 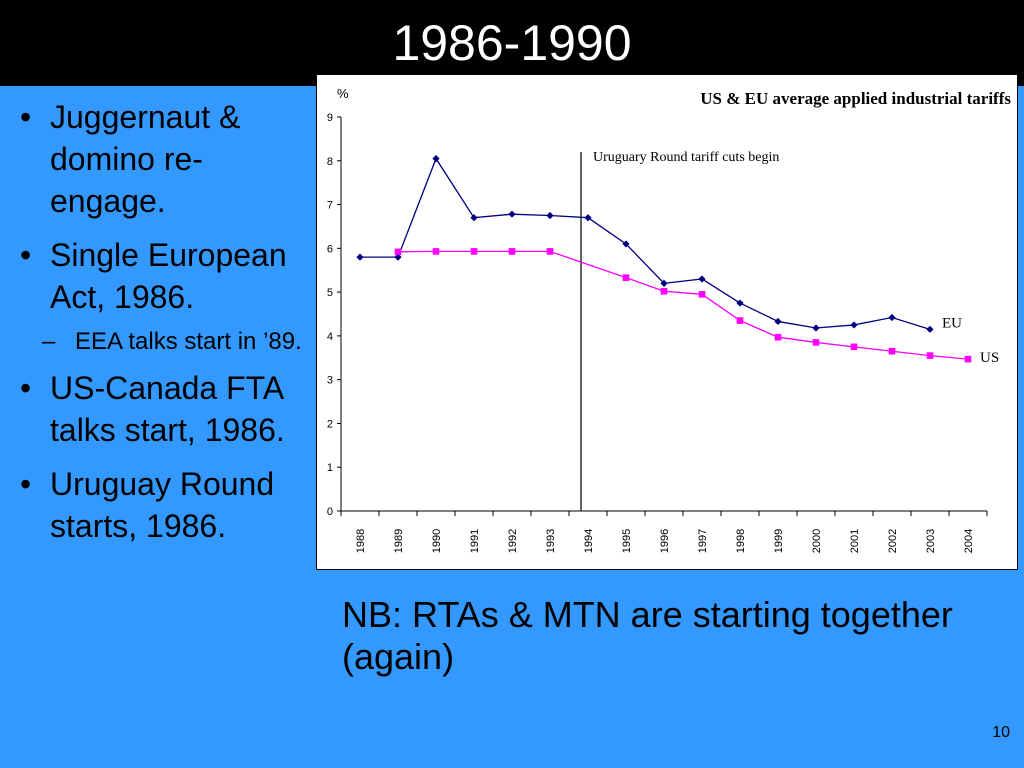 I want to click on bullet-text: Juggernaut & domino re-engage., so click(x=145, y=159).